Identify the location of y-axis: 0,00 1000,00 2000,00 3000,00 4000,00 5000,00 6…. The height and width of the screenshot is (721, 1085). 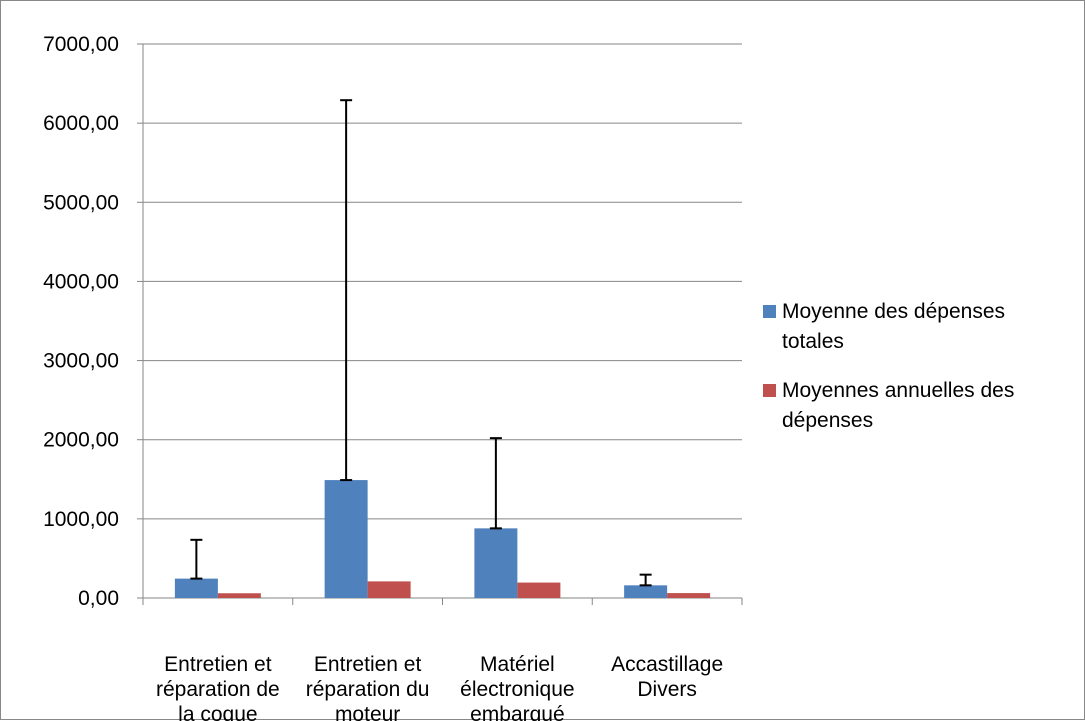
(93, 321).